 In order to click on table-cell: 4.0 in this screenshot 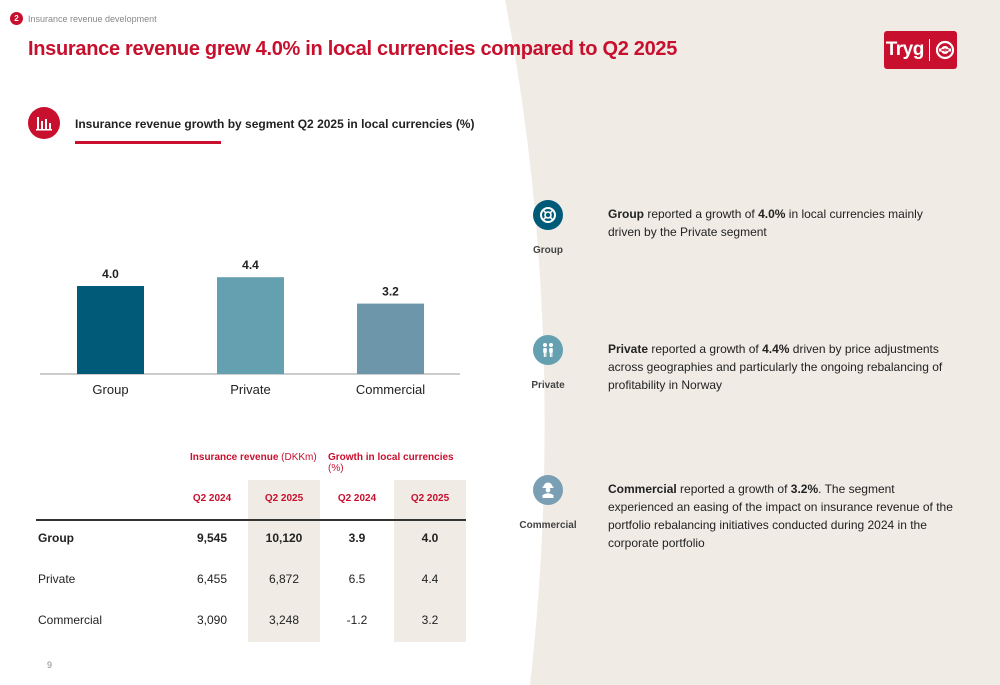, I will do `click(430, 538)`.